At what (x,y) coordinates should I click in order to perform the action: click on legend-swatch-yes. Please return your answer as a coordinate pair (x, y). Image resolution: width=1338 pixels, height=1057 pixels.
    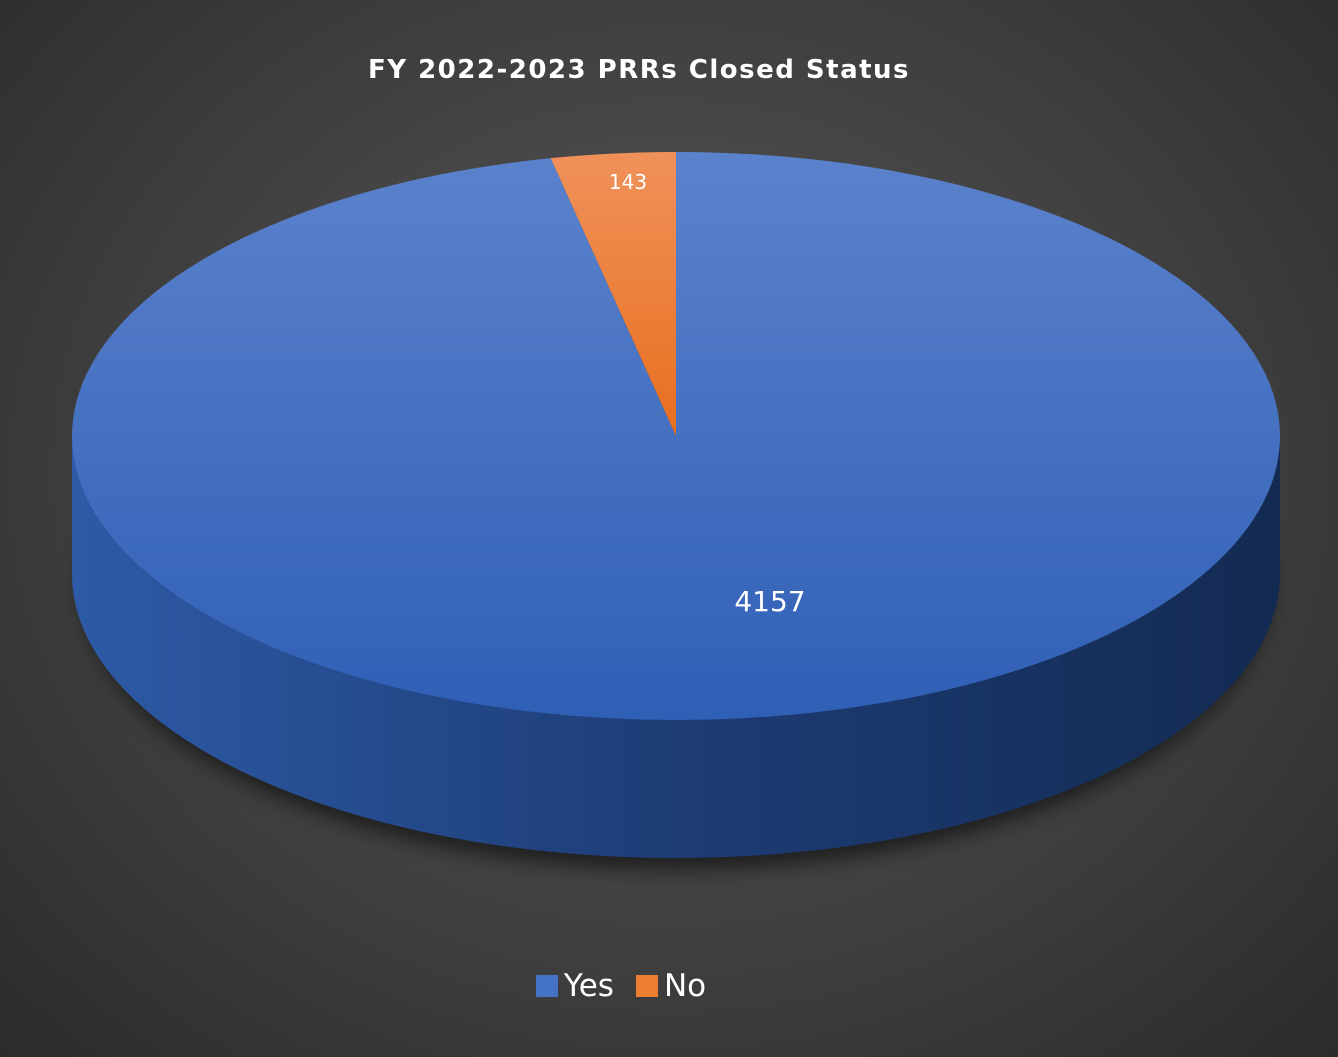
    Looking at the image, I should click on (546, 986).